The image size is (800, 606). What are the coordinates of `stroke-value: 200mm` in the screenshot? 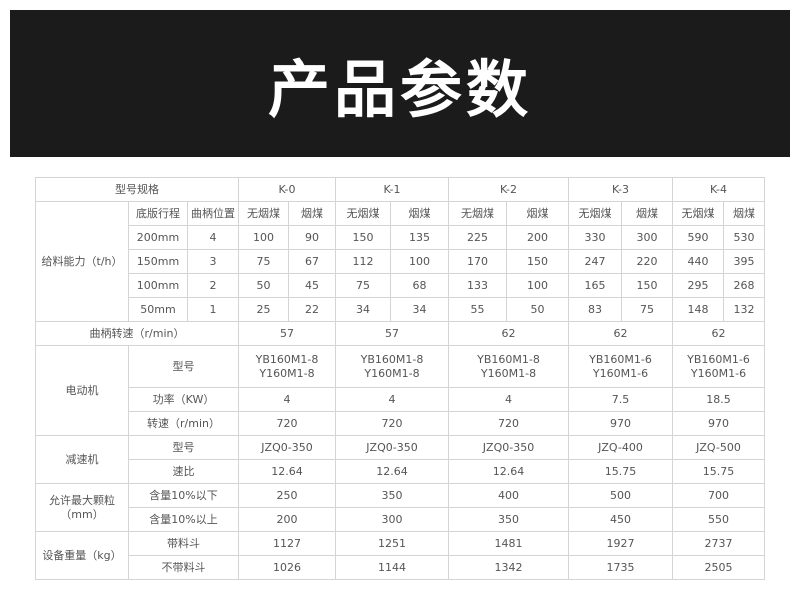 It's located at (158, 237).